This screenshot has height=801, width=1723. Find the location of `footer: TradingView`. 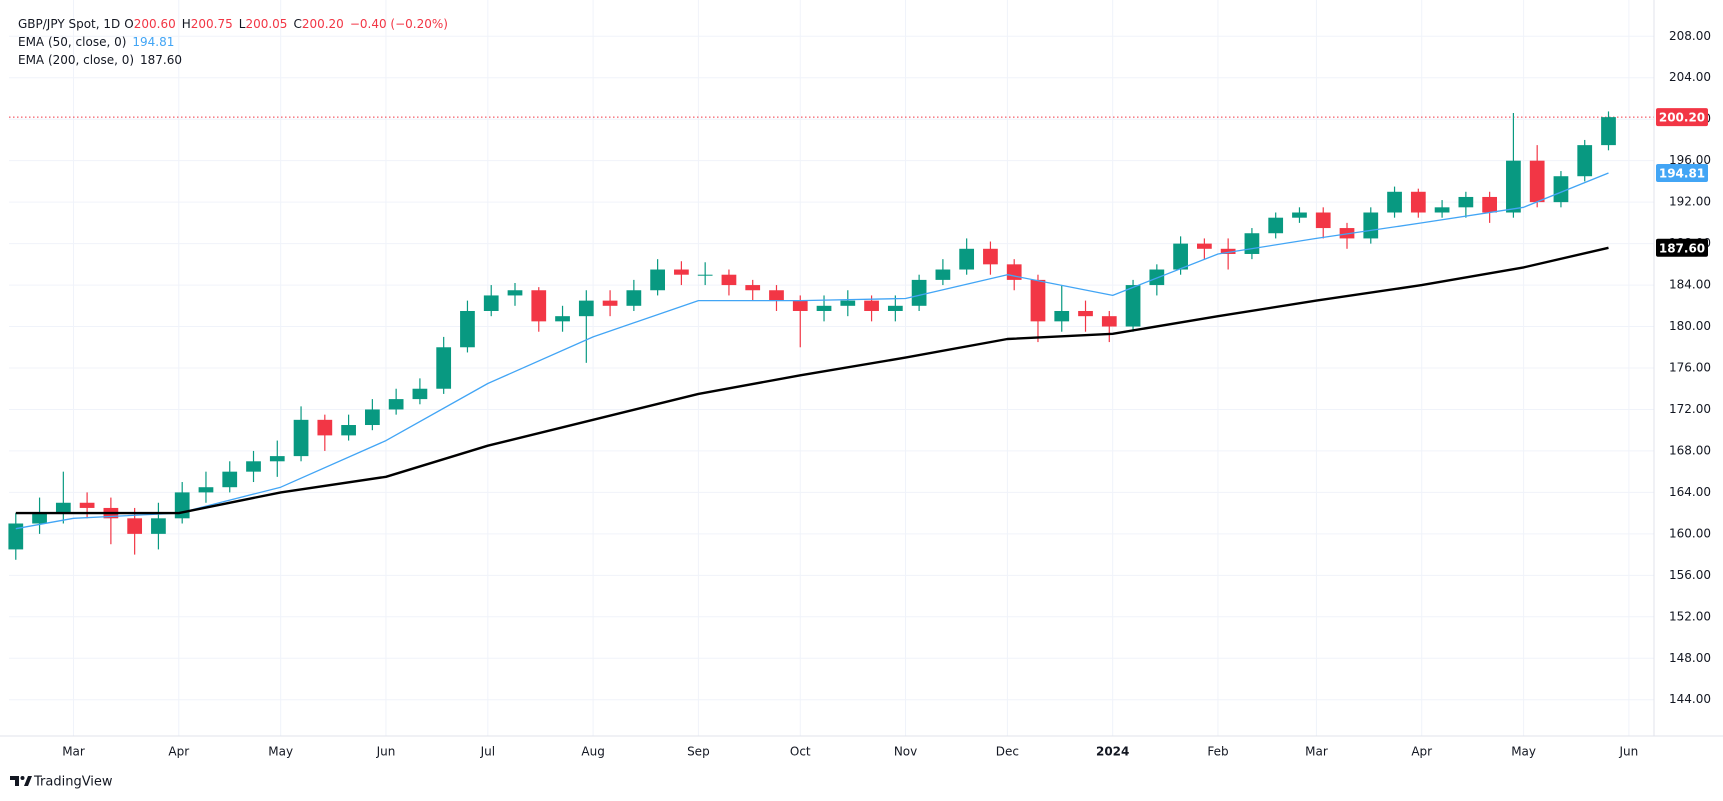

footer: TradingView is located at coordinates (61, 782).